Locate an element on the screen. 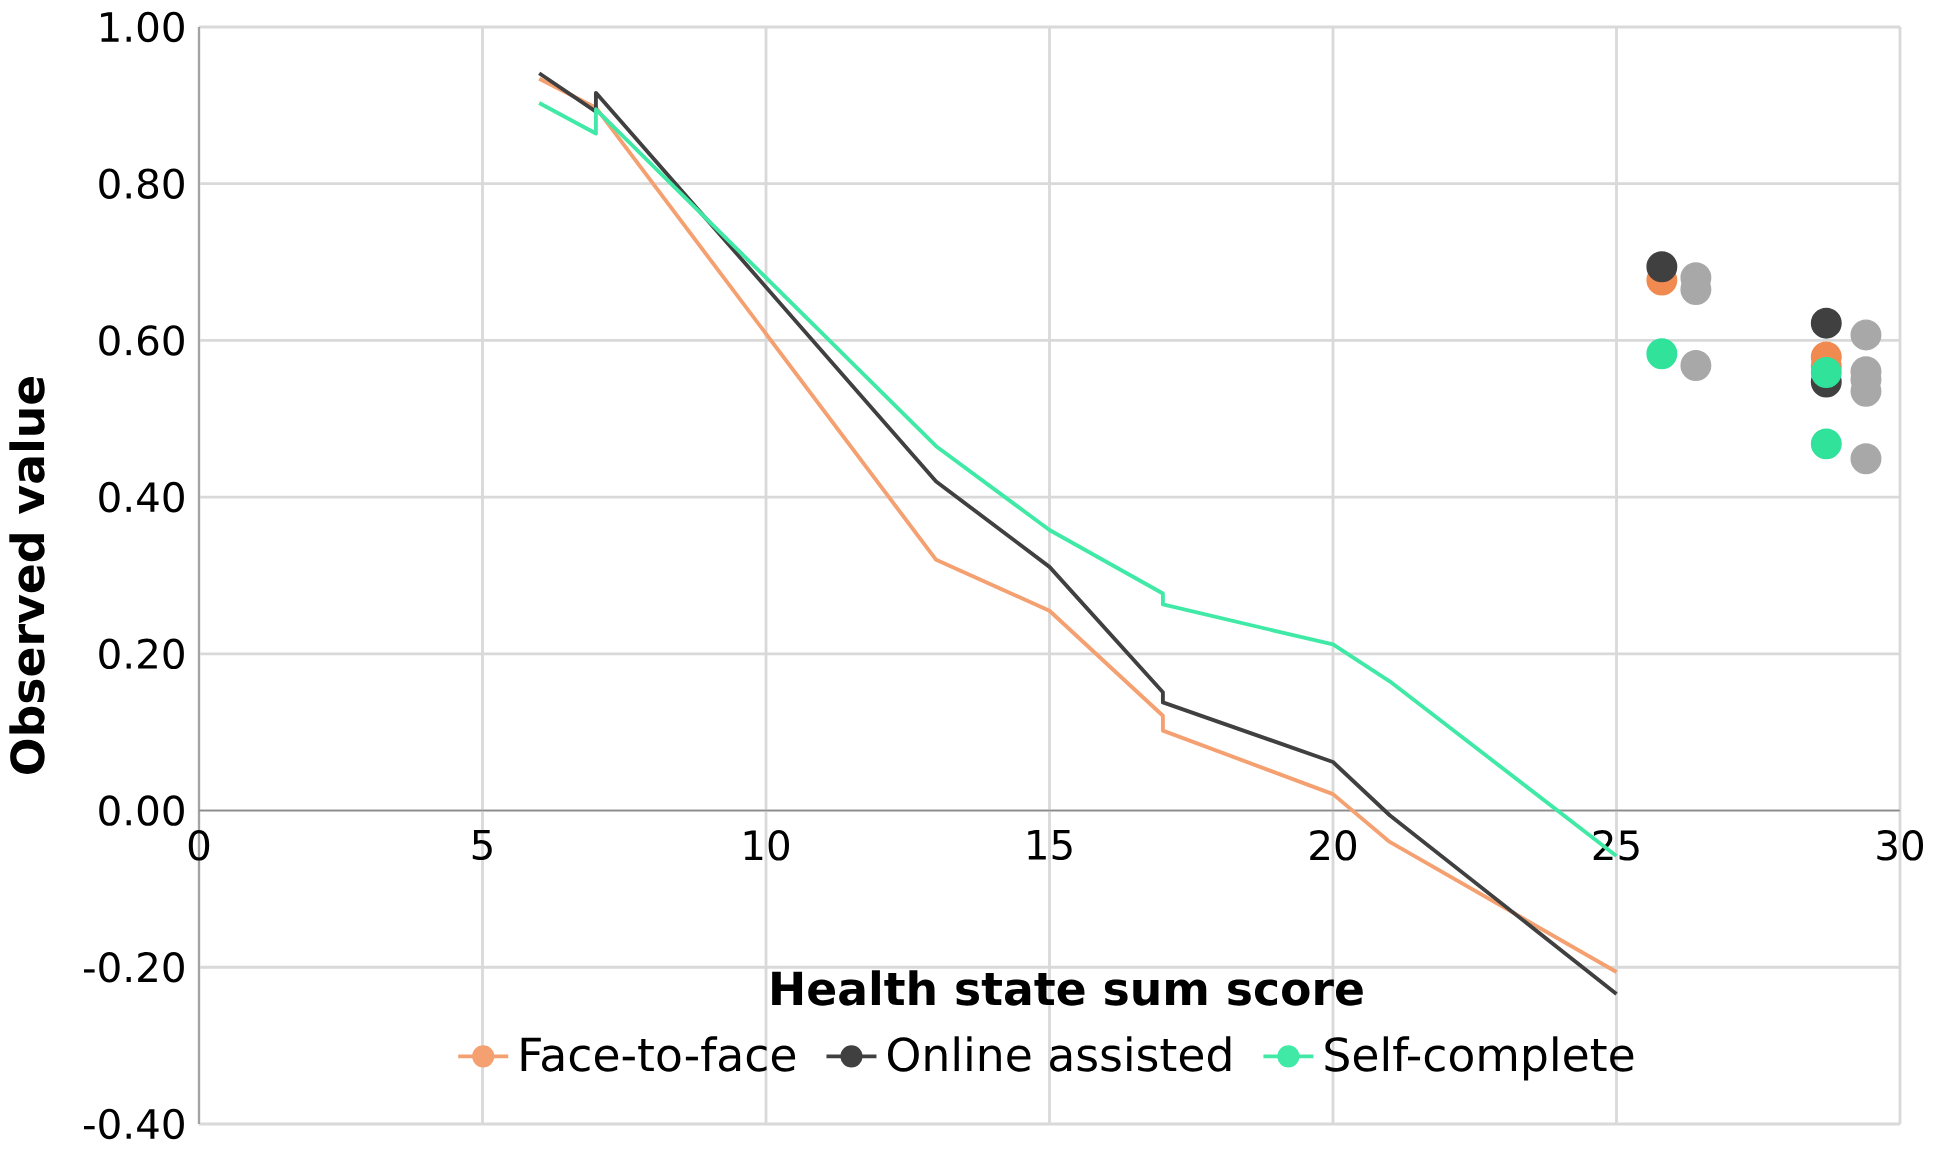 The width and height of the screenshot is (1947, 1160). x-tick-label: 30 is located at coordinates (1900, 845).